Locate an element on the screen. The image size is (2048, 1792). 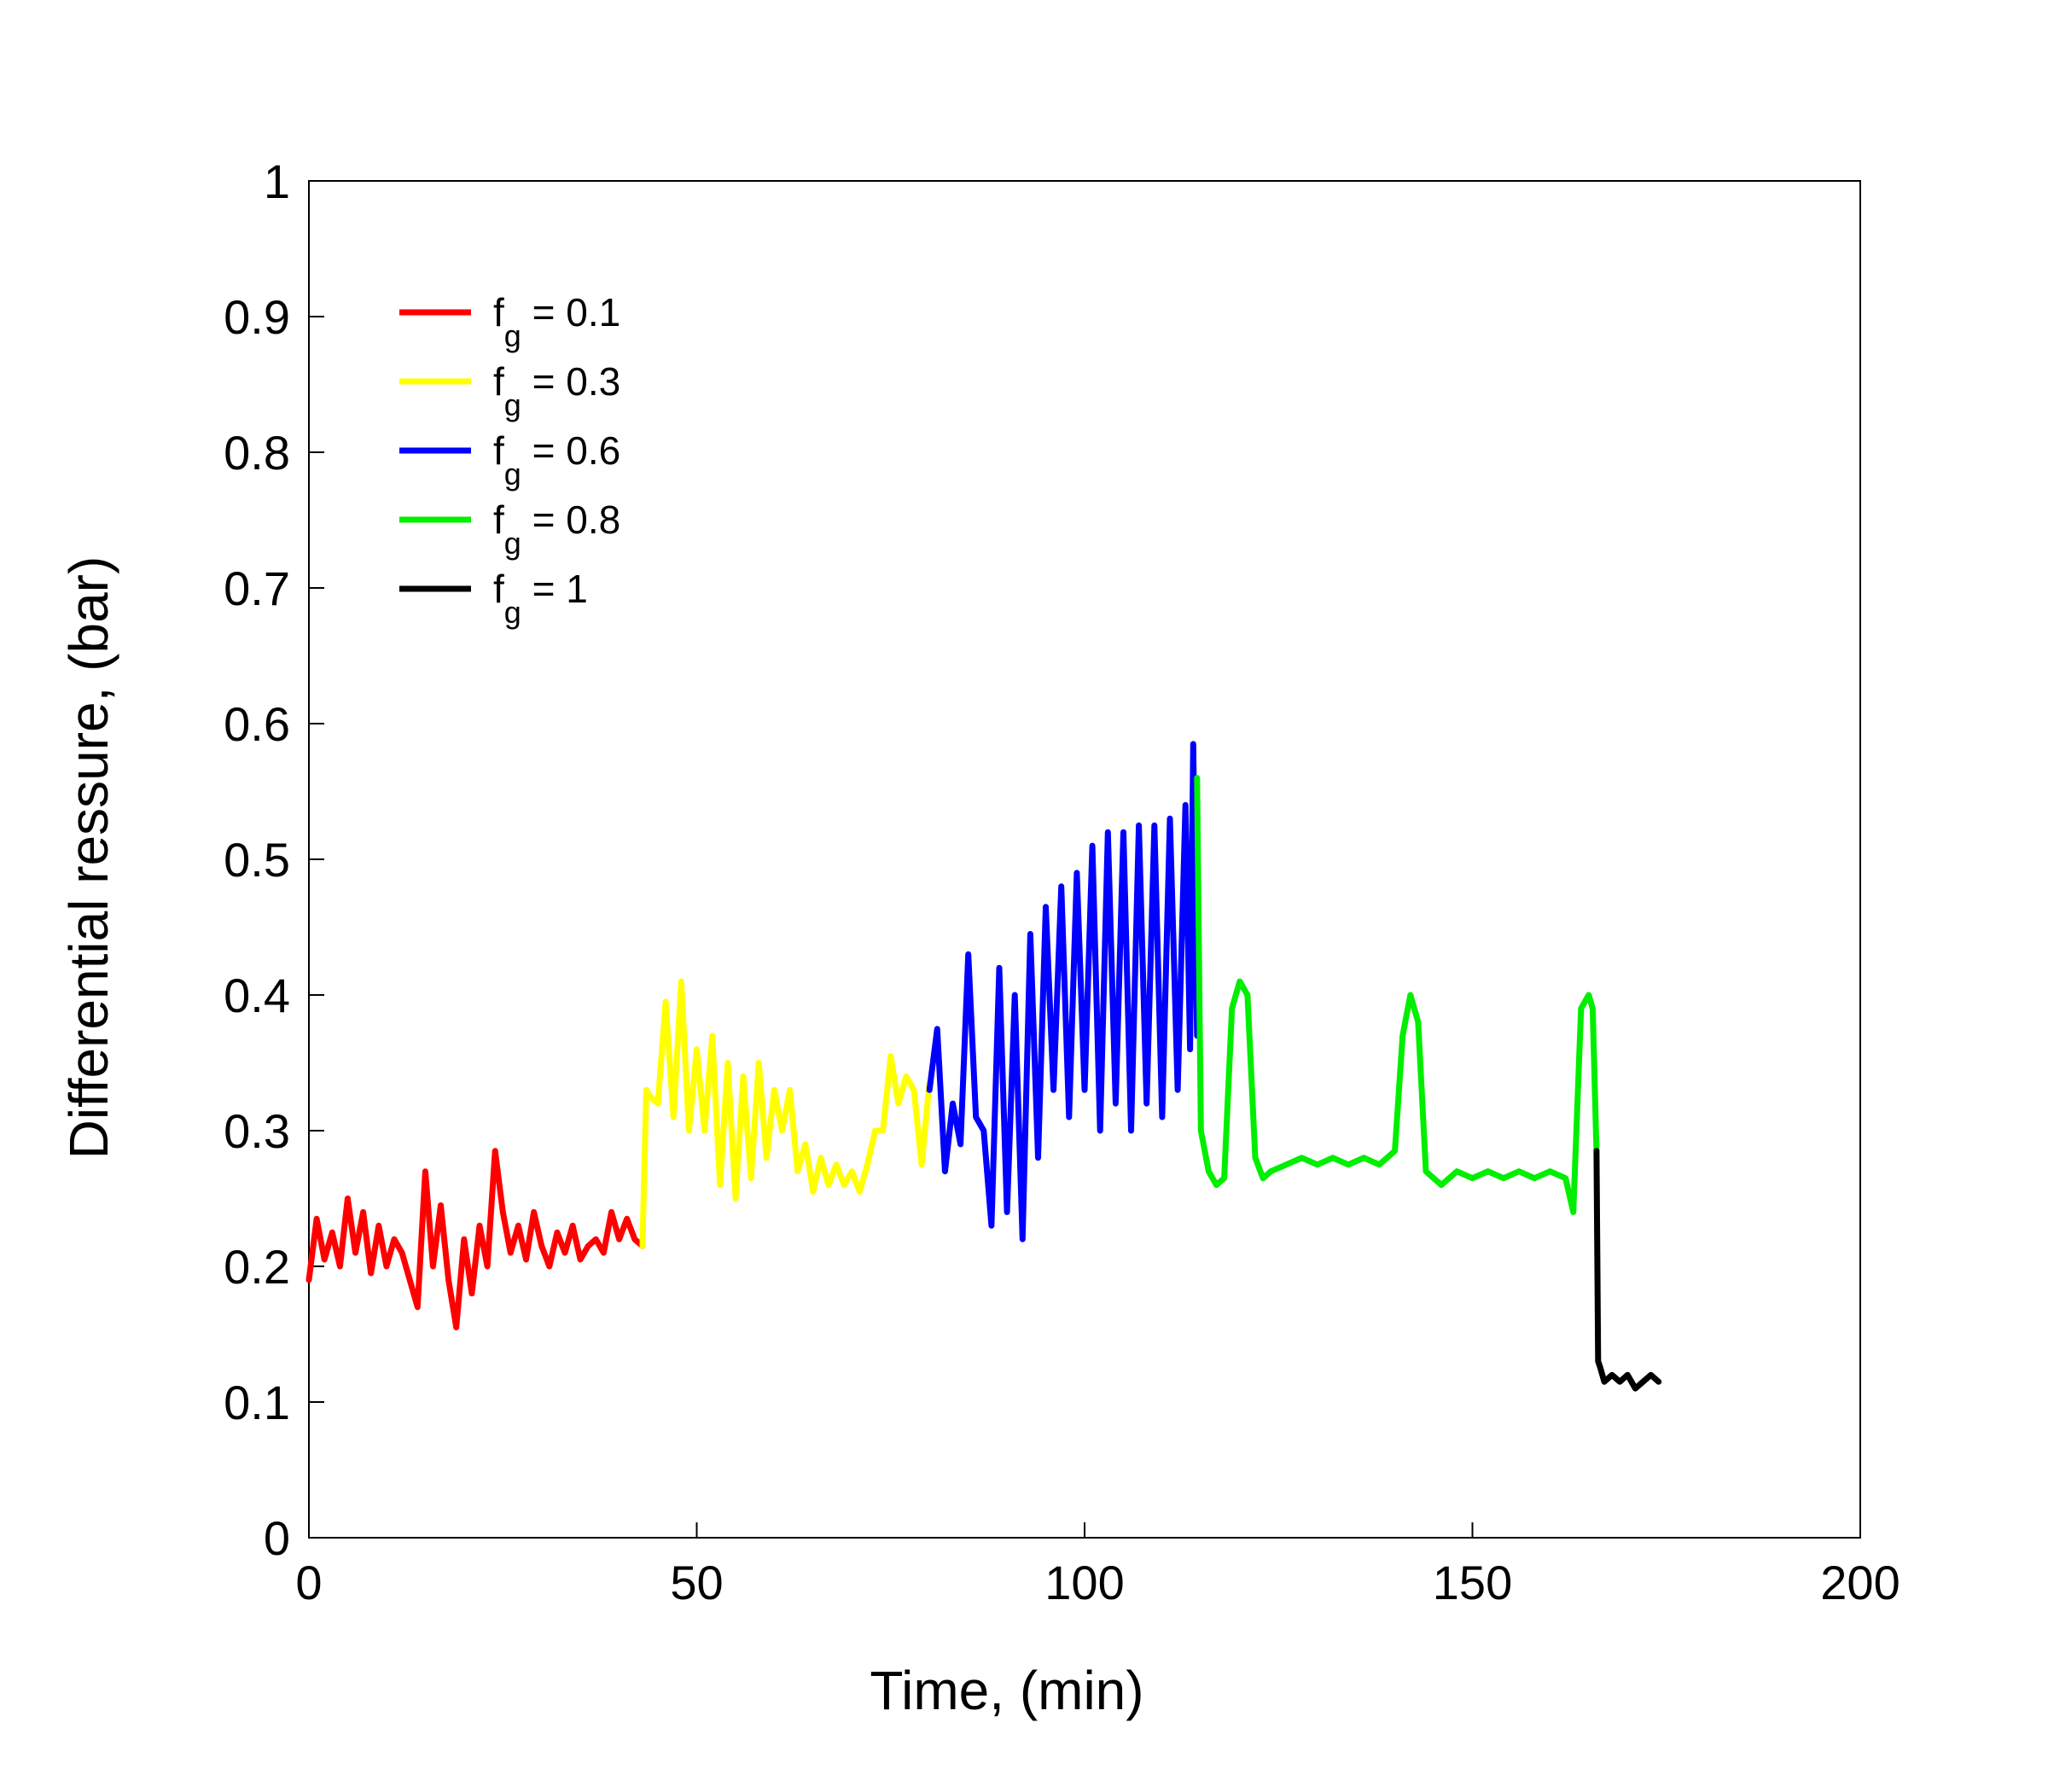
y-tick-label: 0.5 is located at coordinates (257, 860).